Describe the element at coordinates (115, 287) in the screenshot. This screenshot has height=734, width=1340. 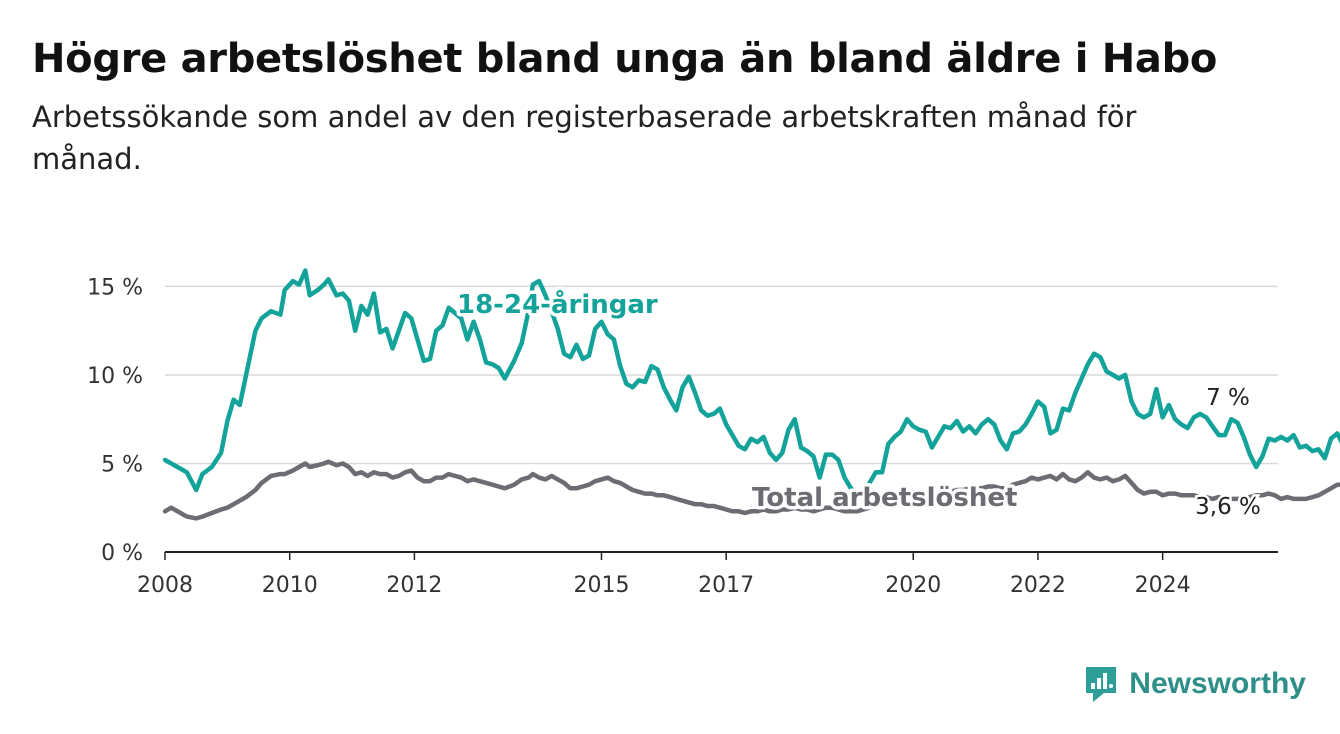
I see `y-tick-label: 15 %` at that location.